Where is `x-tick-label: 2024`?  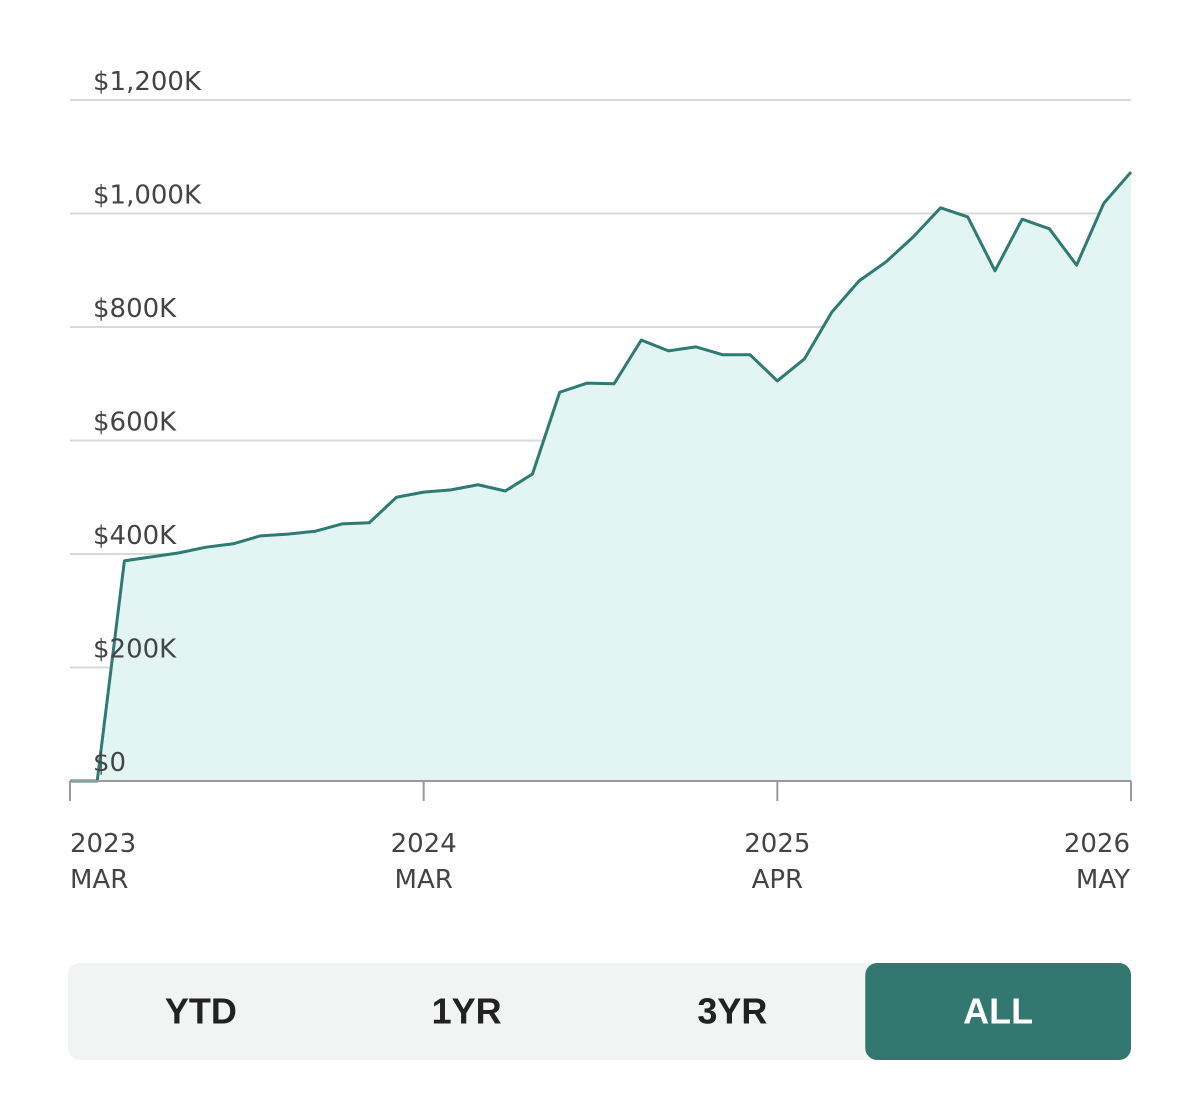
x-tick-label: 2024 is located at coordinates (424, 844).